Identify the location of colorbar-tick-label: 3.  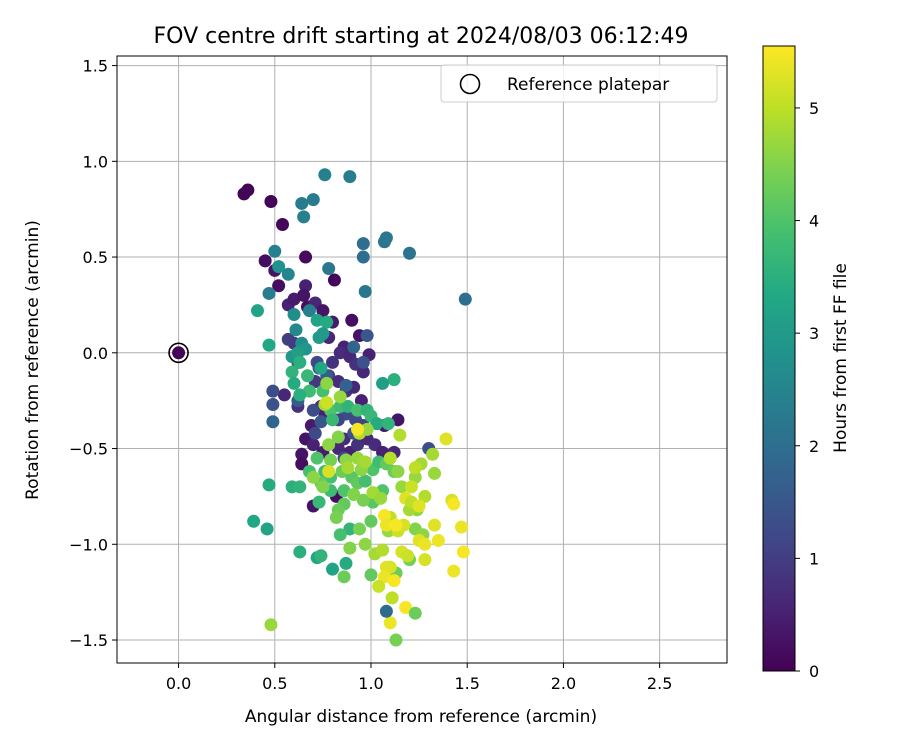
(814, 333).